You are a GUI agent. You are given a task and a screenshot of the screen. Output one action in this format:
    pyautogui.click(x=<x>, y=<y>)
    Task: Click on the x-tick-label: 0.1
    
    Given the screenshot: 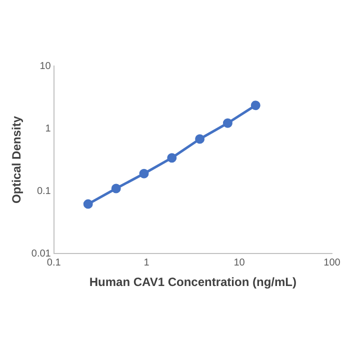 What is the action you would take?
    pyautogui.click(x=54, y=262)
    